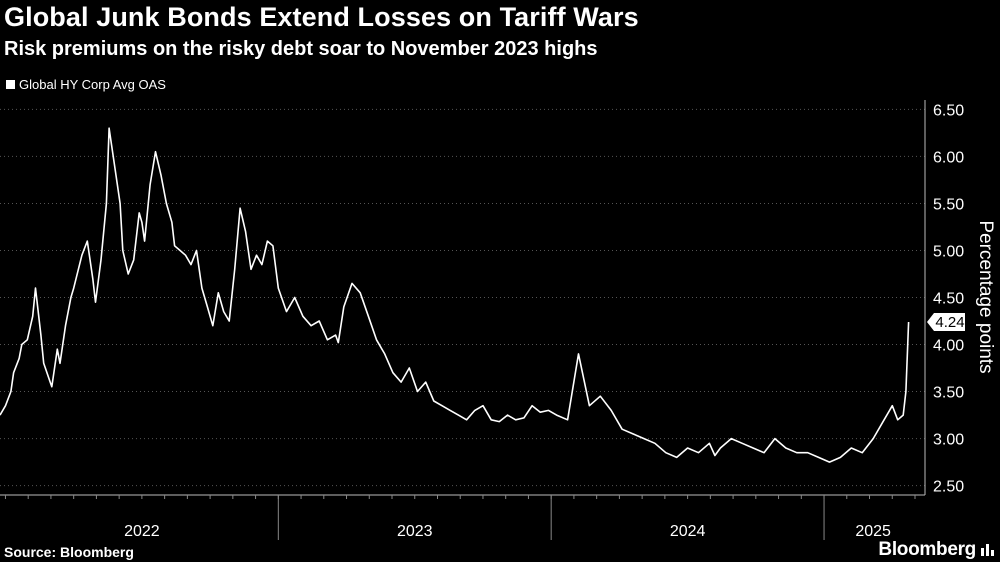 The height and width of the screenshot is (562, 1000). I want to click on x-tick-labels: 2022 2023 2024 2025, so click(507, 531).